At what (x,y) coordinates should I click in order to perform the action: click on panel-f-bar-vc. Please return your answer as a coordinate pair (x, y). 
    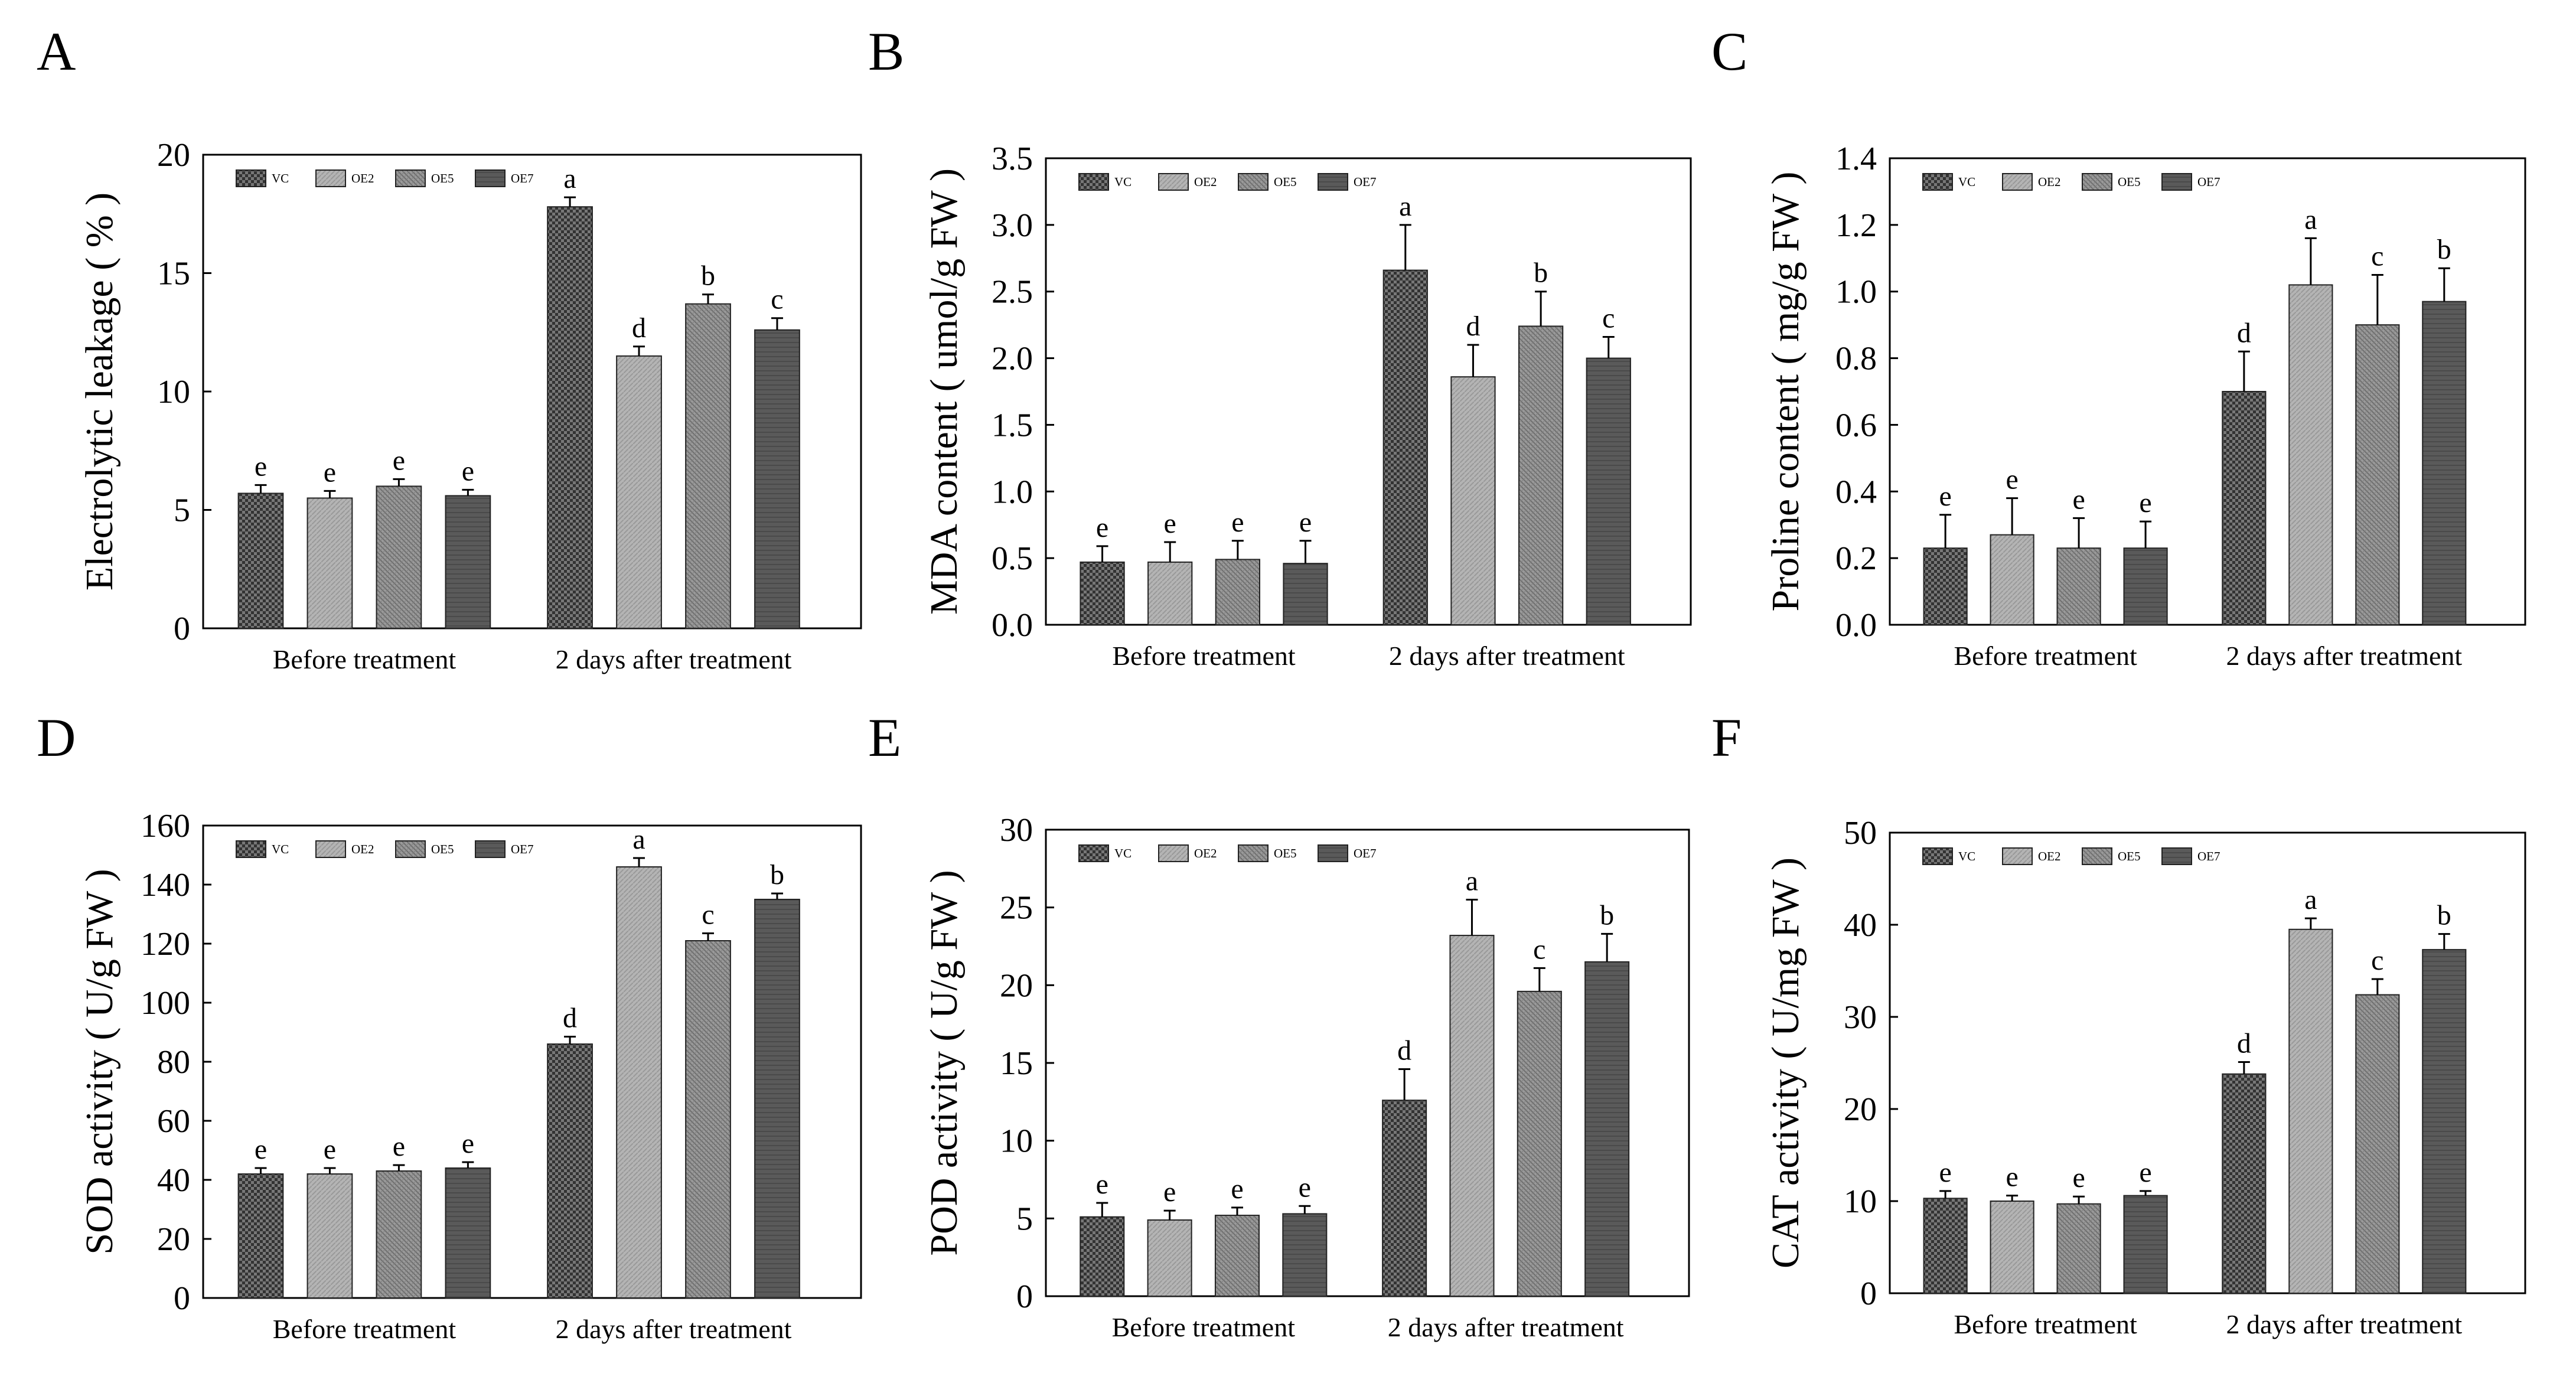
    Looking at the image, I should click on (2244, 1183).